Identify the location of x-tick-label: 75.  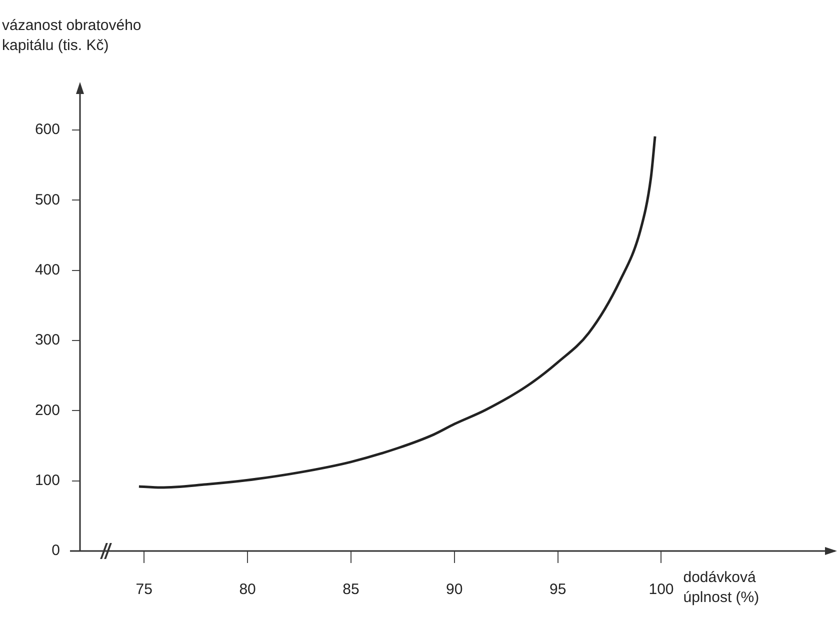
(144, 589).